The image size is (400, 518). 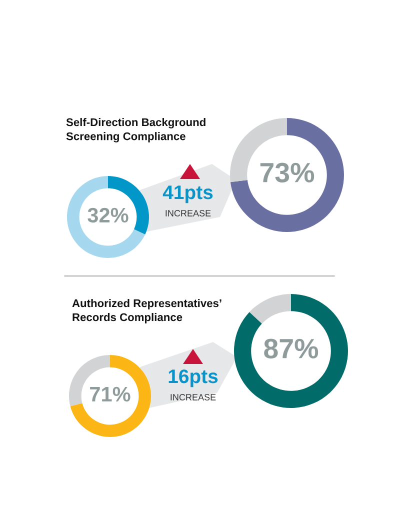 What do you see at coordinates (187, 195) in the screenshot?
I see `text: 41pts` at bounding box center [187, 195].